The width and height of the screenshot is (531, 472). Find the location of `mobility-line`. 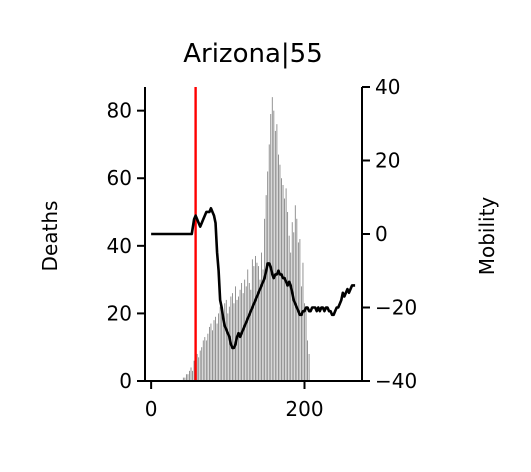

mobility-line is located at coordinates (253, 278).